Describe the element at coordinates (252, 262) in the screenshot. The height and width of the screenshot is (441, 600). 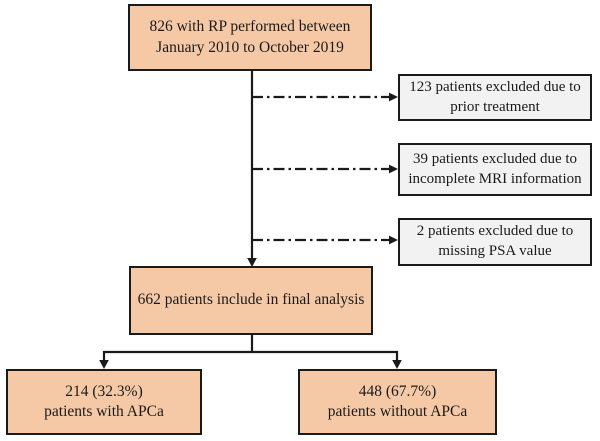
I see `down-arrowhead-main` at that location.